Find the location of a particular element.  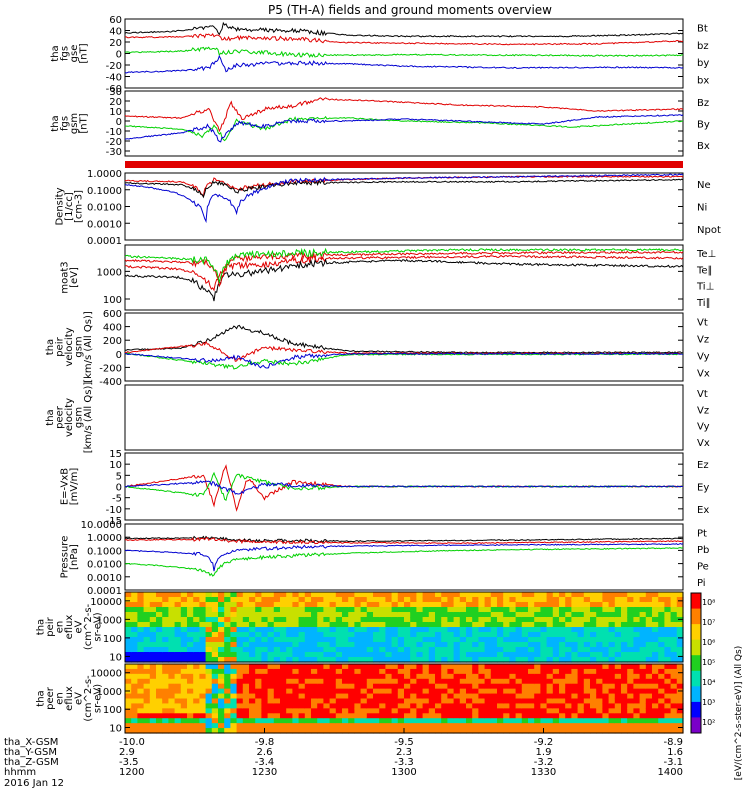

x-date-label: 2016 Jan 12 is located at coordinates (34, 783).